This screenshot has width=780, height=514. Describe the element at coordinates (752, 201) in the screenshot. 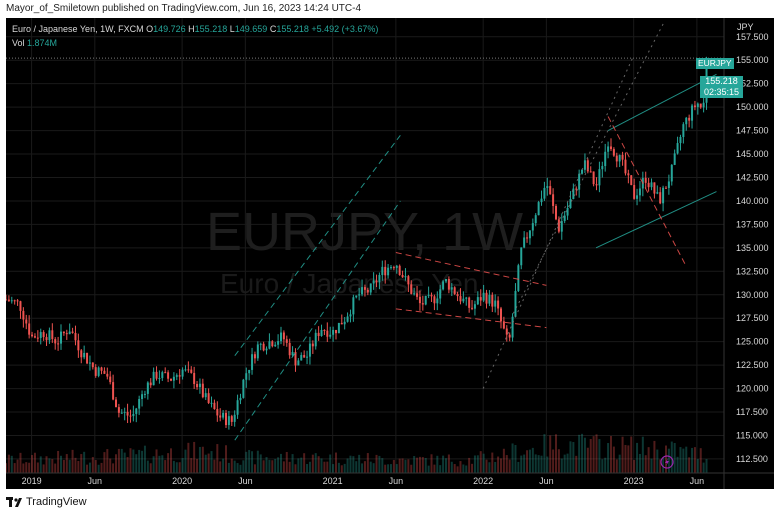

I see `price-tick-label: 140.000` at that location.